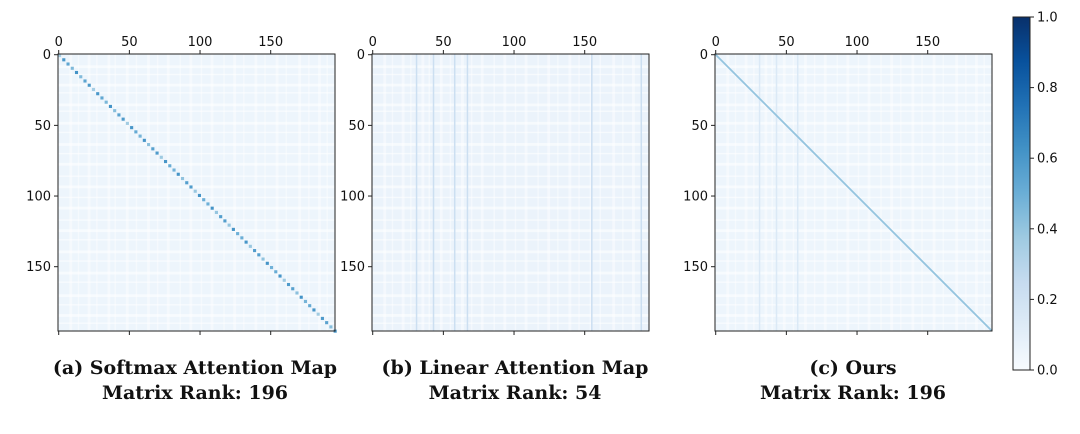 This screenshot has height=434, width=1080. What do you see at coordinates (853, 381) in the screenshot?
I see `caption-ours: (c) Ours Matrix Rank: 196` at bounding box center [853, 381].